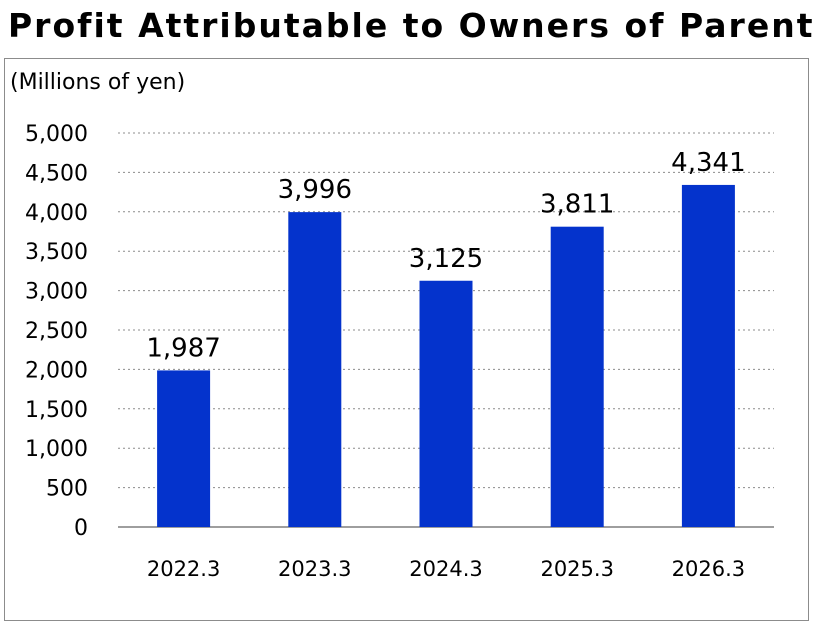 The height and width of the screenshot is (632, 819). I want to click on y-tick-label: 4,500, so click(56, 173).